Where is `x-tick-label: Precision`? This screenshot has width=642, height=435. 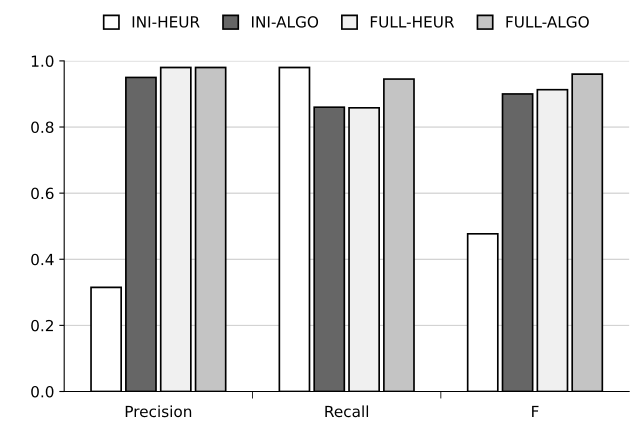 x-tick-label: Precision is located at coordinates (159, 411).